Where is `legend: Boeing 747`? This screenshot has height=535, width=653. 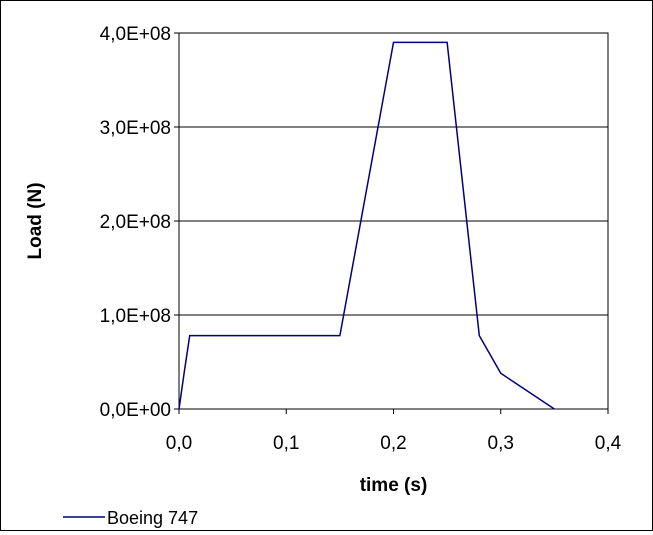
legend: Boeing 747 is located at coordinates (130, 518).